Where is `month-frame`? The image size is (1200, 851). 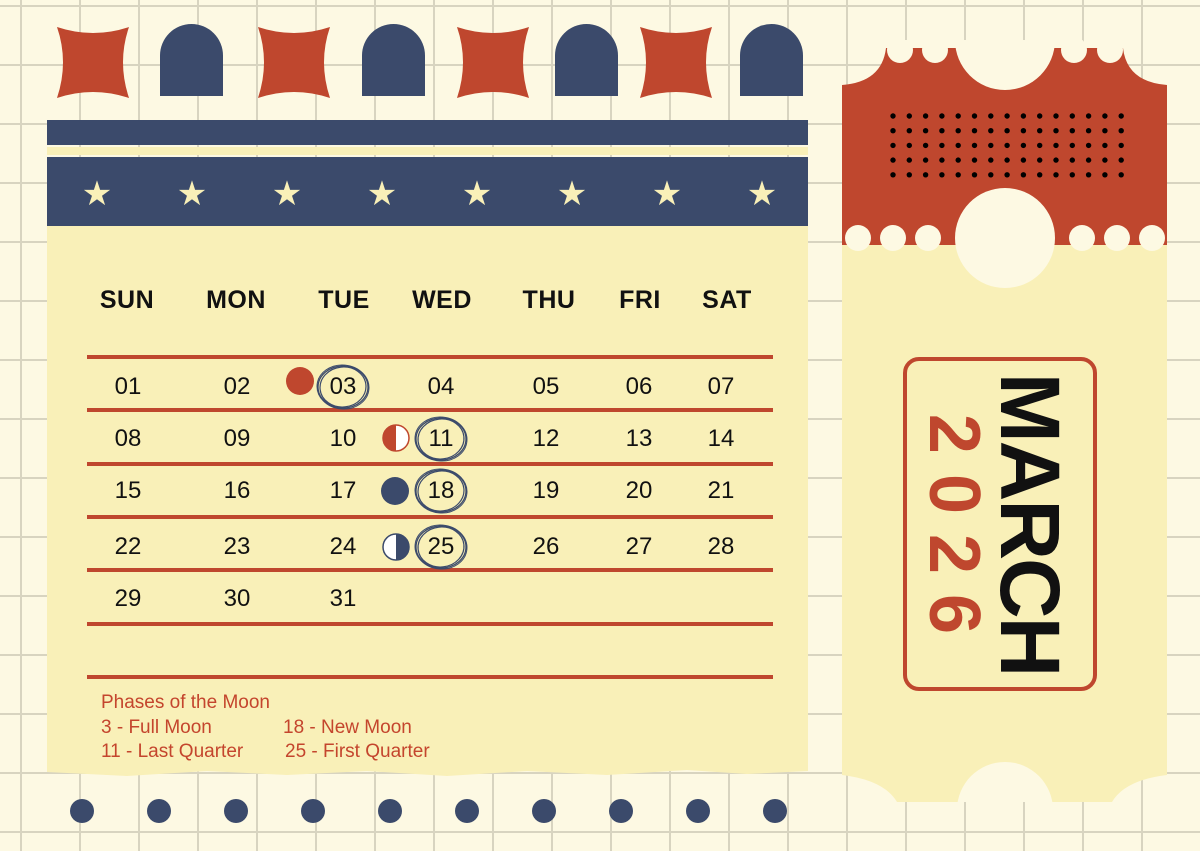 month-frame is located at coordinates (1000, 524).